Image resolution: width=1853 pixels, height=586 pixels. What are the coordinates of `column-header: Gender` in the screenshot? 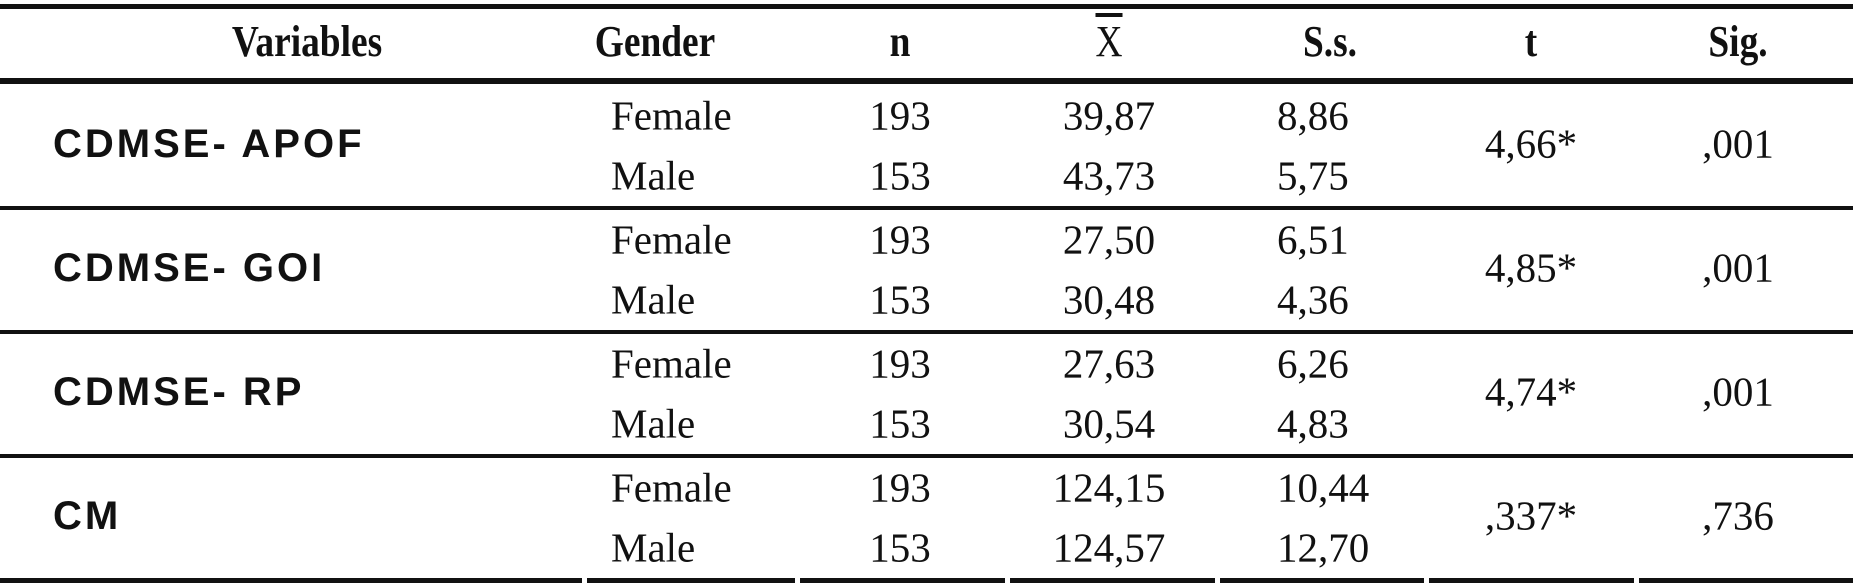 It's located at (655, 41).